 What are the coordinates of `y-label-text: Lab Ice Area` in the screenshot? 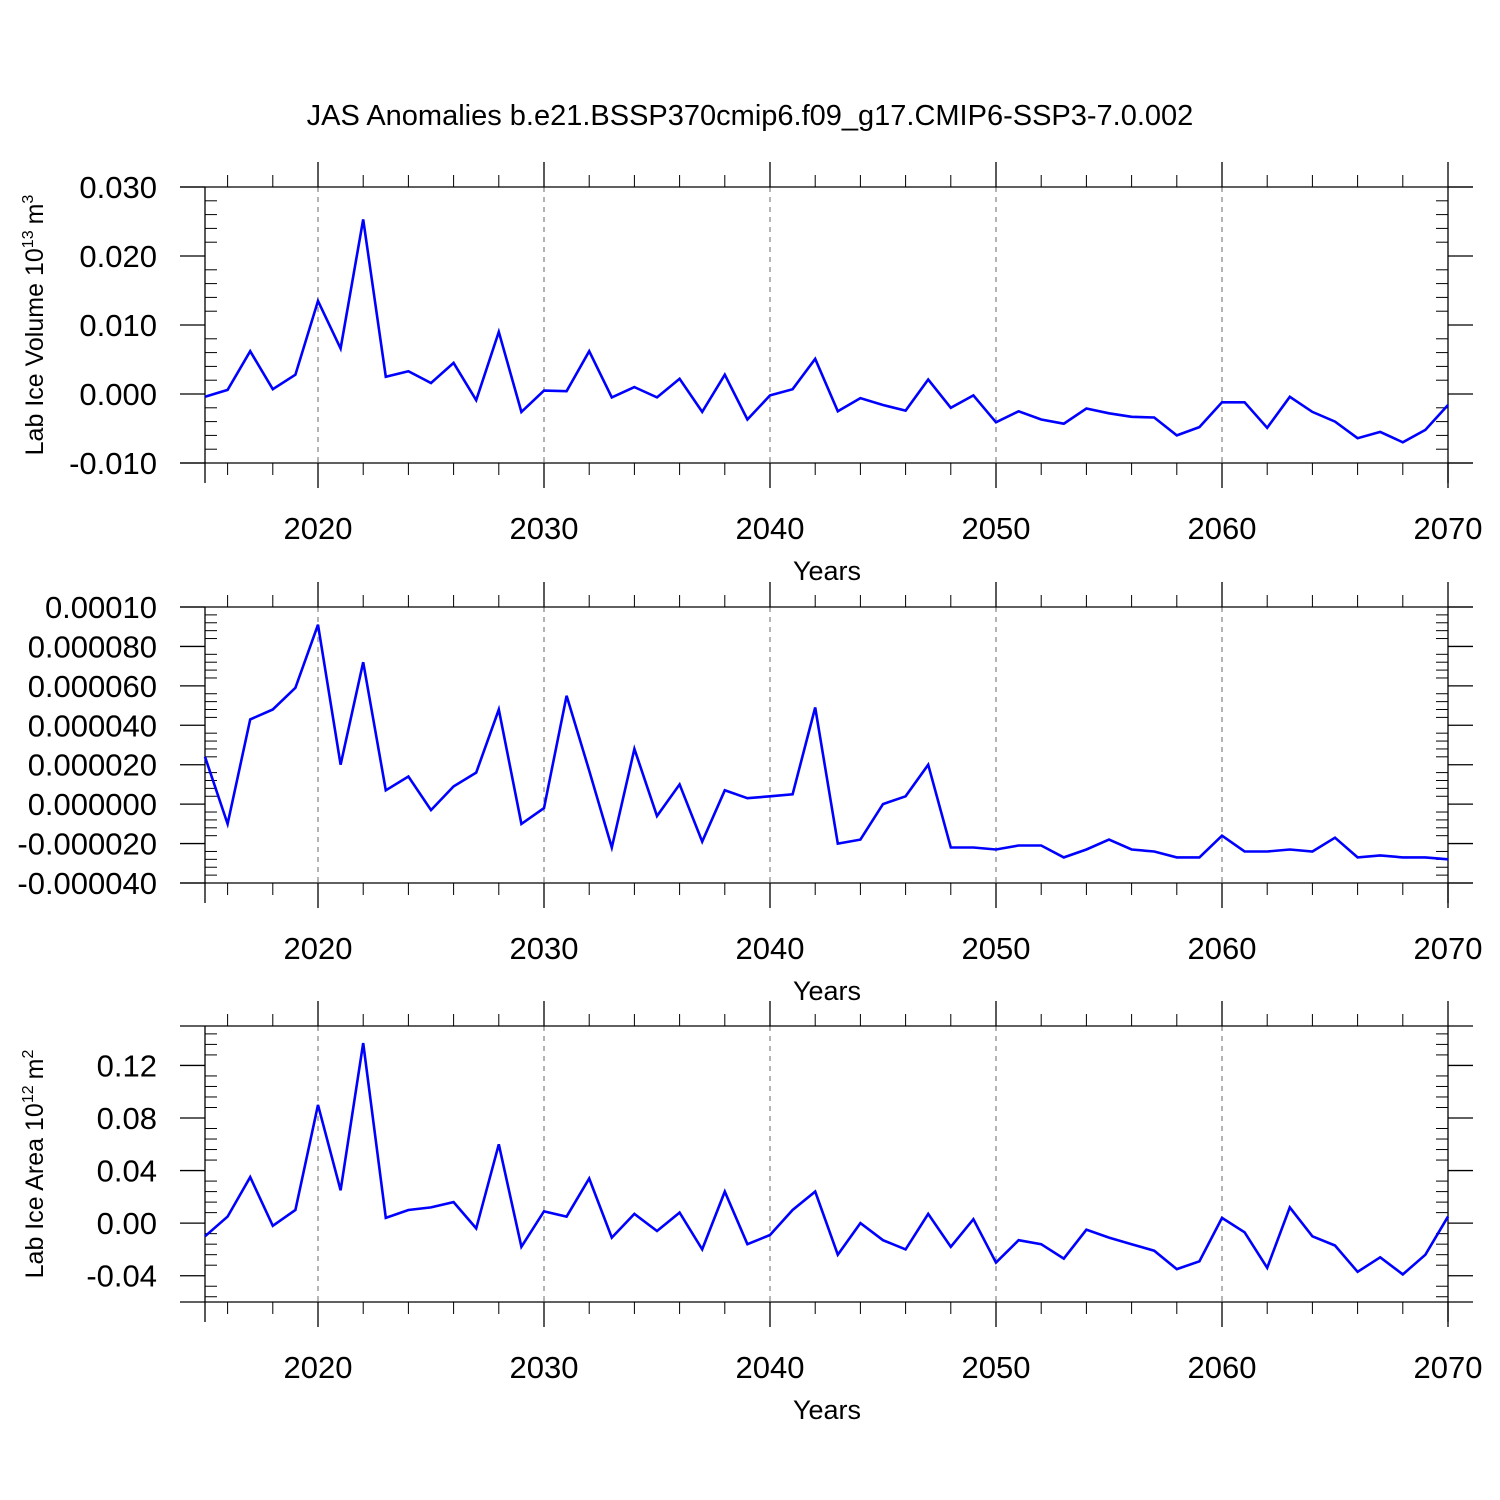 It's located at (35, 1208).